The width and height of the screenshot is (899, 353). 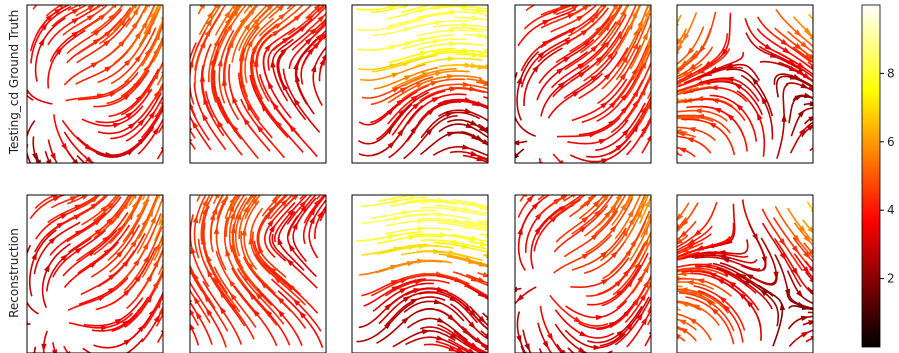 I want to click on panel-r1-c2, so click(x=420, y=273).